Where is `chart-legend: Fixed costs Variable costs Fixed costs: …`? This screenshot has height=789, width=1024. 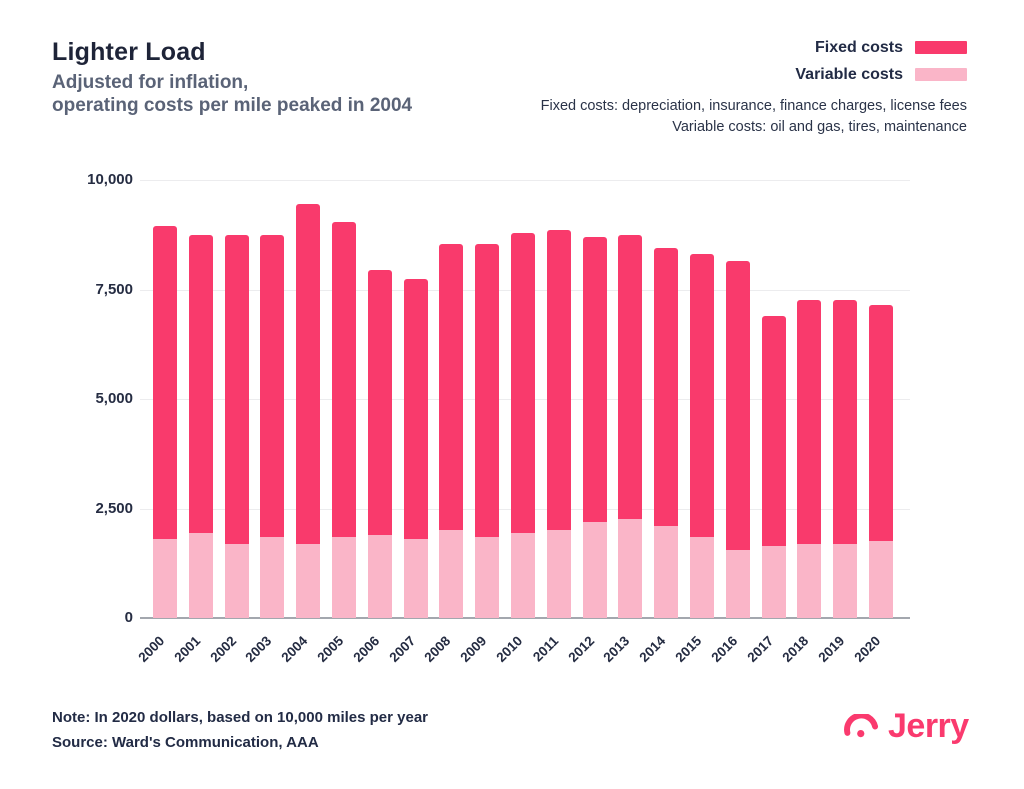 chart-legend: Fixed costs Variable costs Fixed costs: … is located at coordinates (754, 88).